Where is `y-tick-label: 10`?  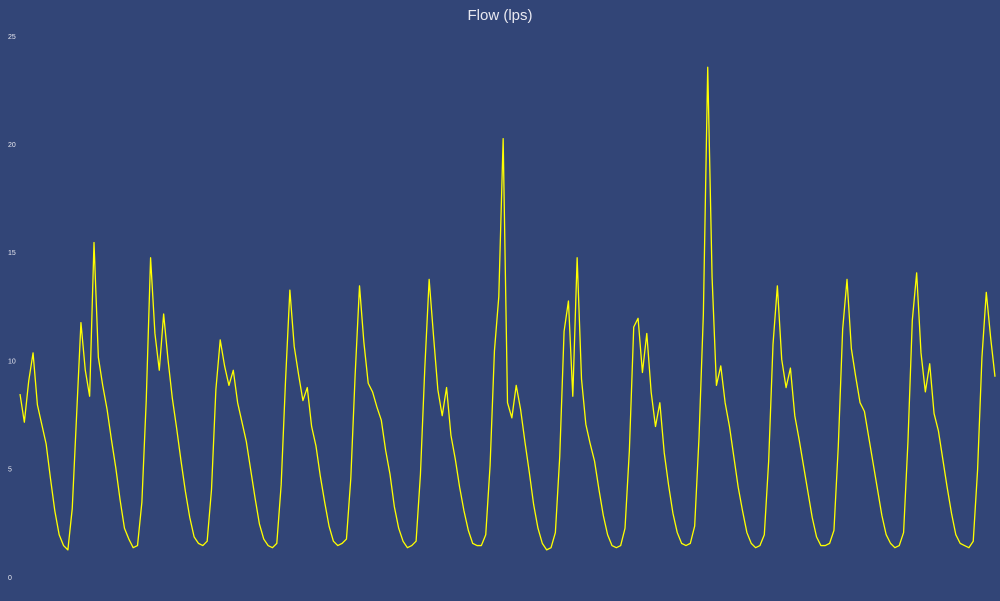 y-tick-label: 10 is located at coordinates (12, 361).